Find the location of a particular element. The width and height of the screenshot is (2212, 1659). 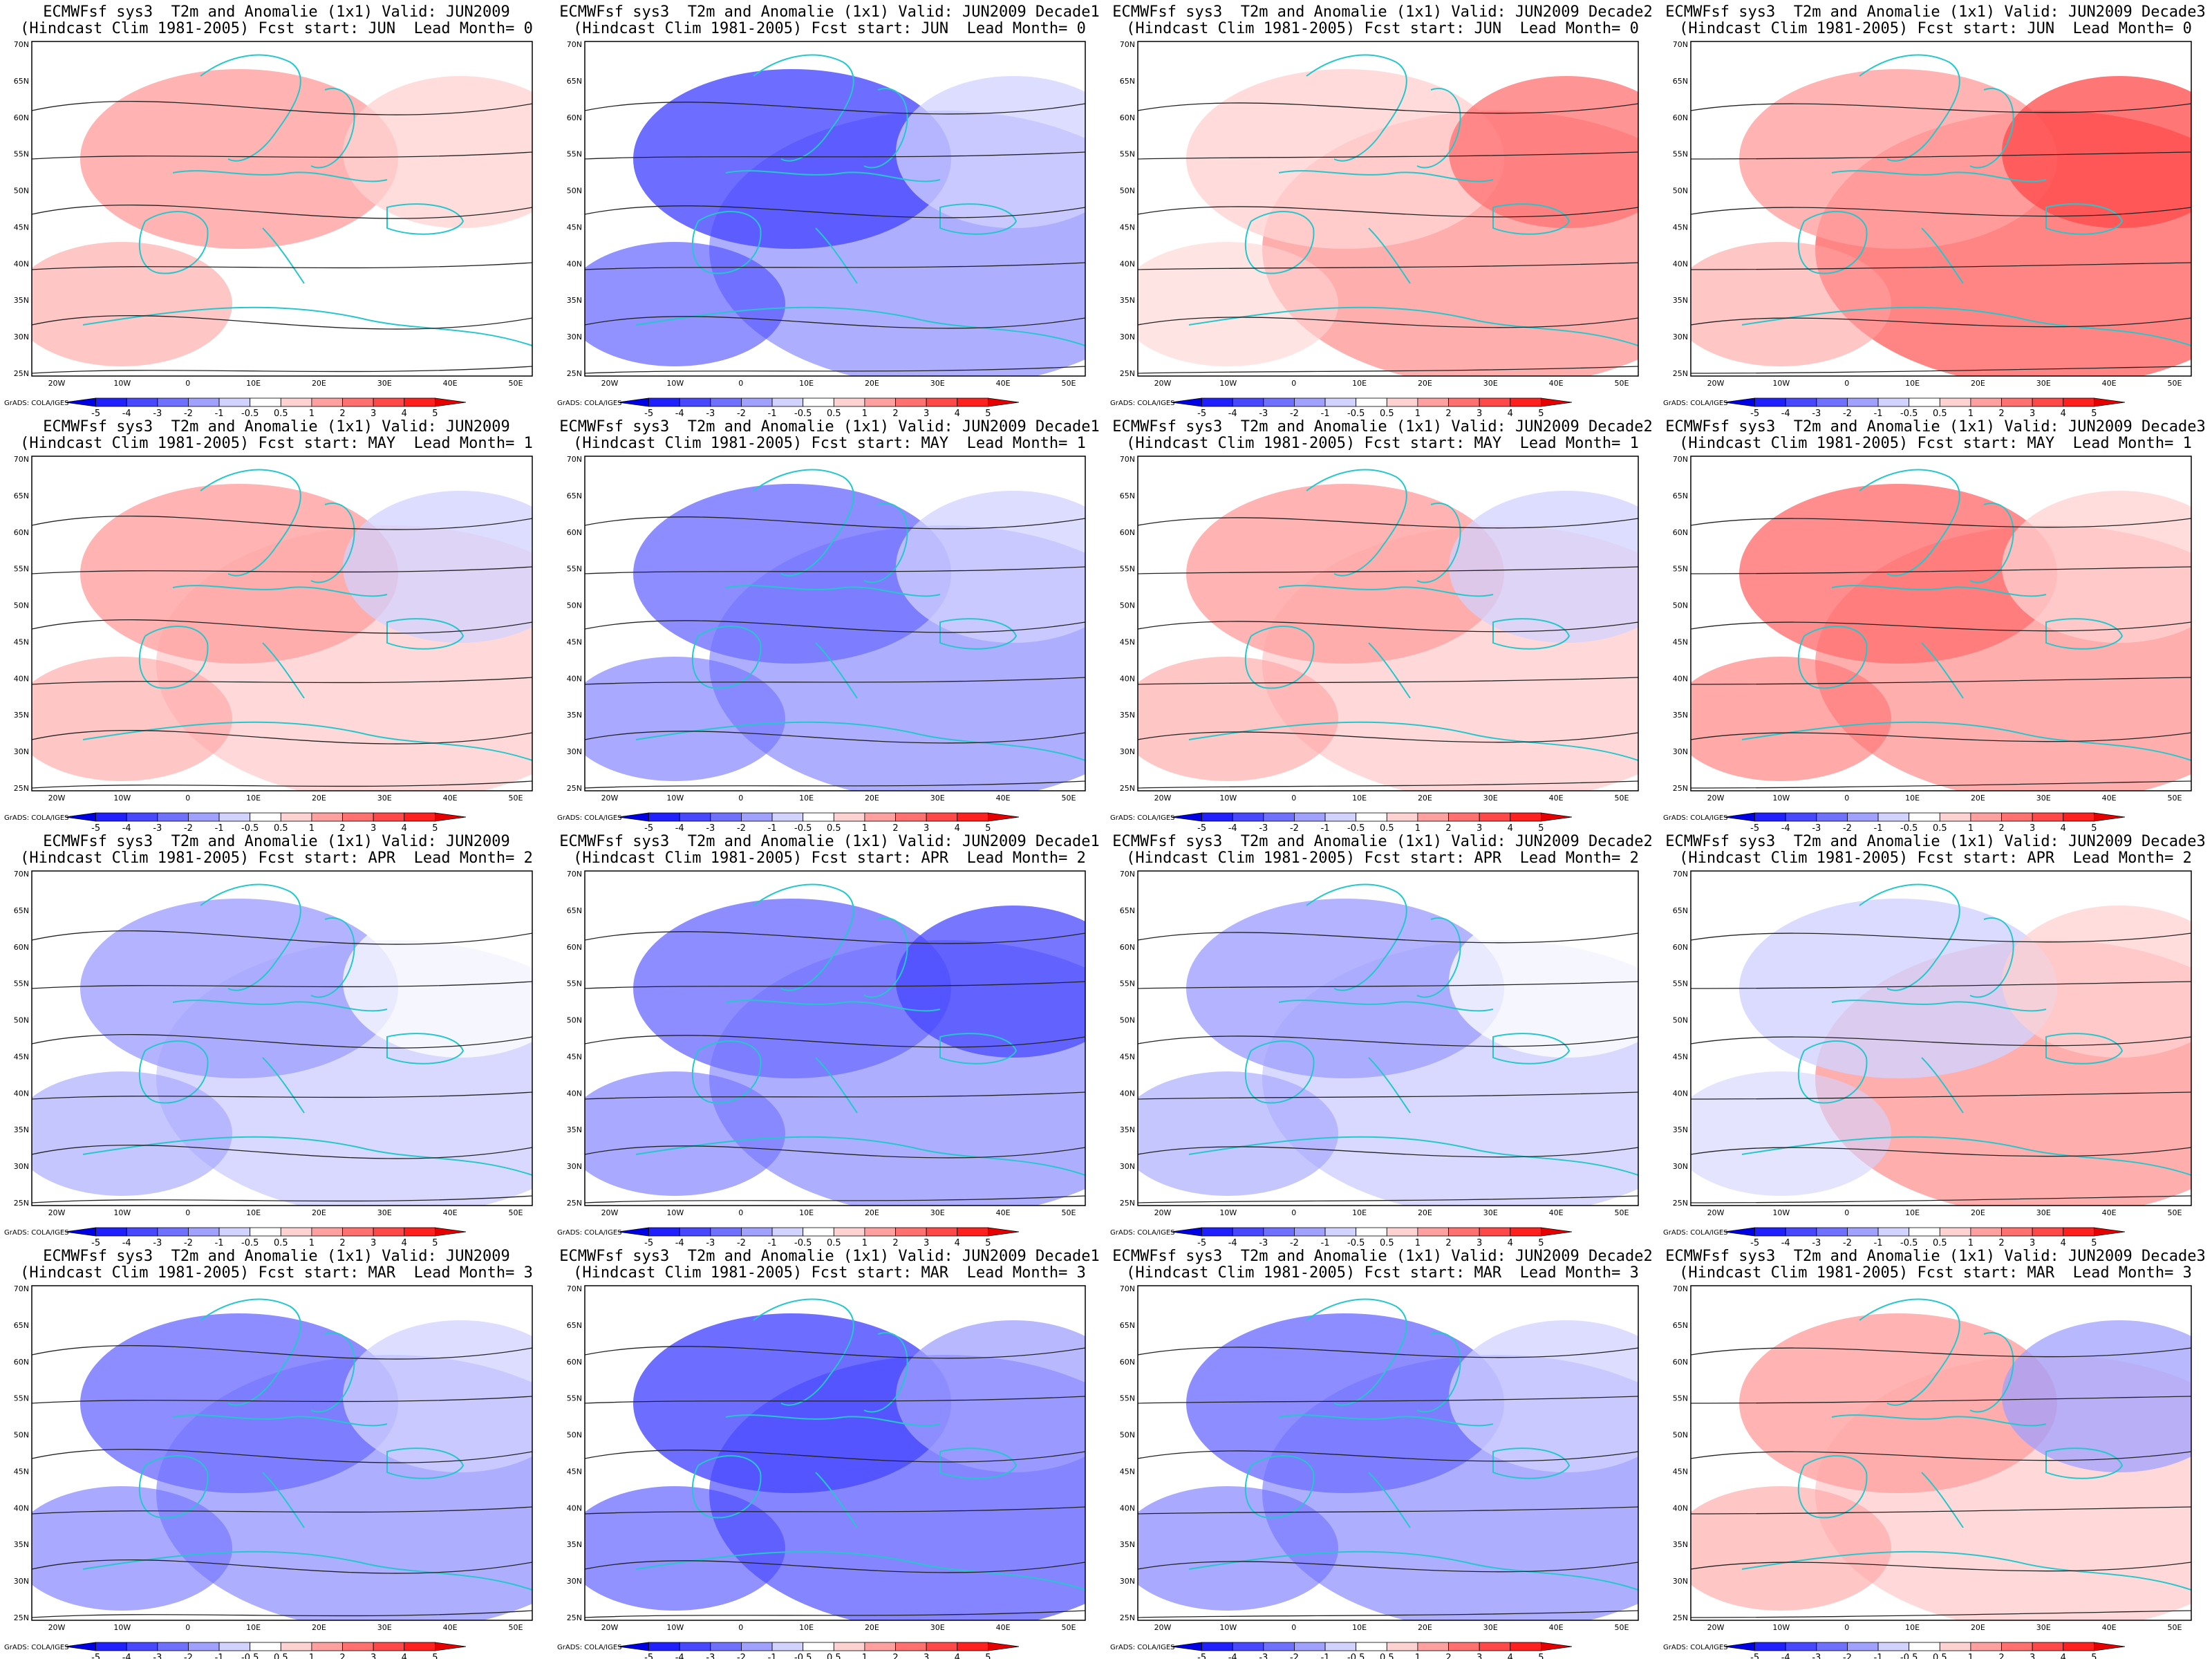

colorbar-tick-label: 2 is located at coordinates (2001, 828).